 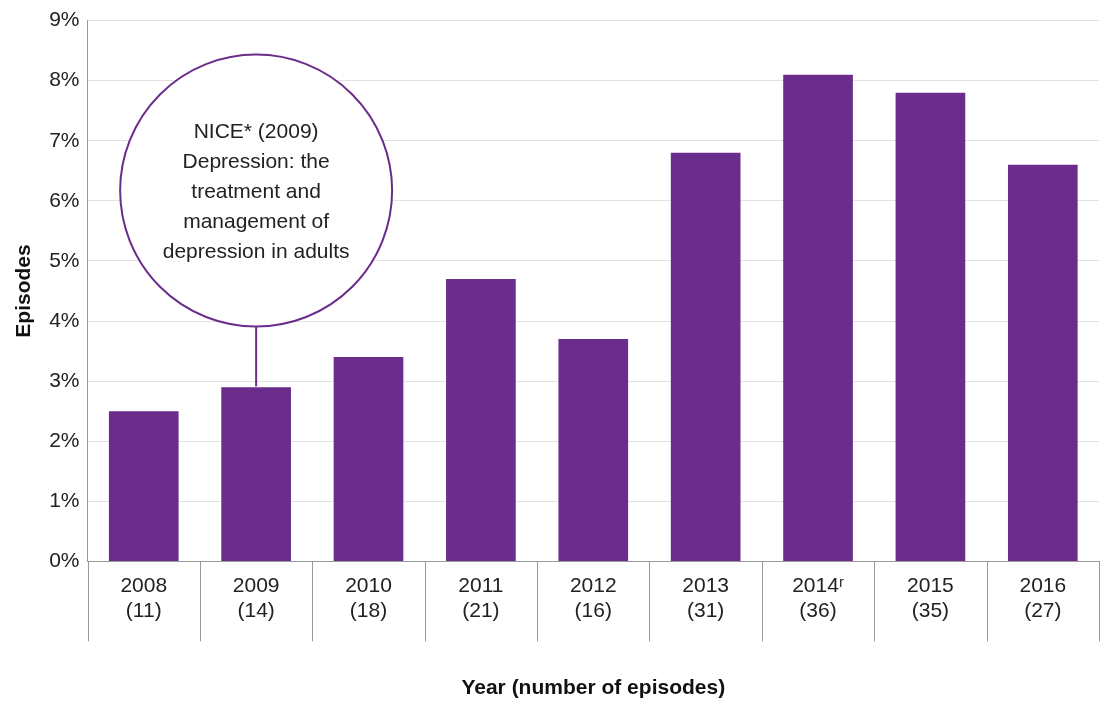 What do you see at coordinates (930, 596) in the screenshot?
I see `x-tick-label: 2015 (35)` at bounding box center [930, 596].